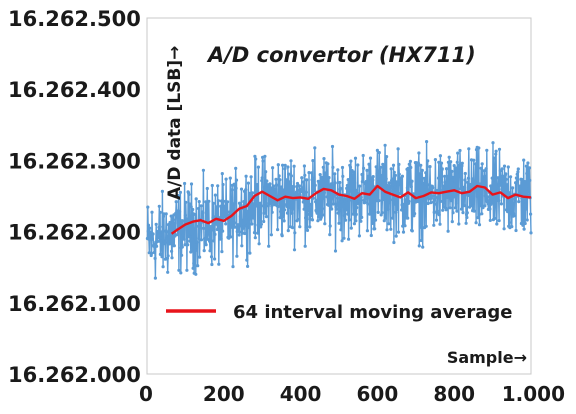 The image size is (576, 414). I want to click on x-axis-label: Sample→, so click(487, 357).